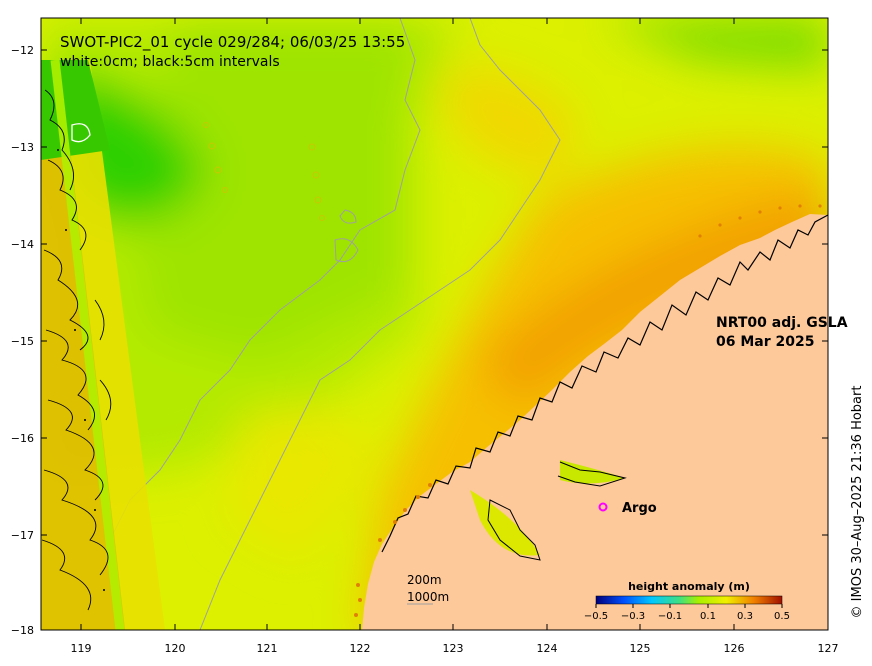  I want to click on isobath-legend-200: 200m, so click(424, 580).